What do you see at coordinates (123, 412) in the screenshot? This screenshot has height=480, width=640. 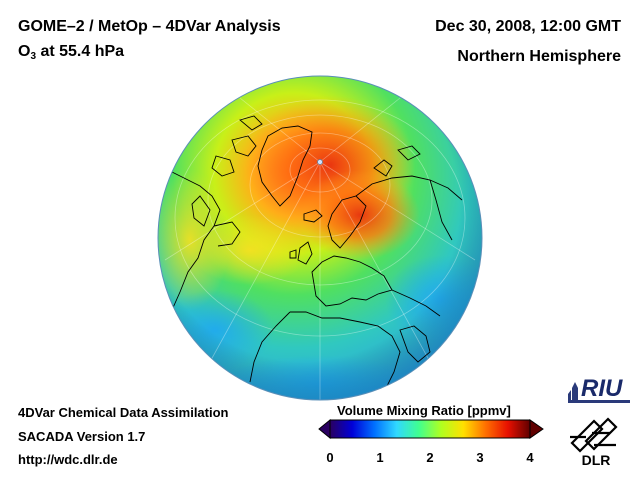 I see `footer-assimilation: 4DVar Chemical Data Assimilation` at bounding box center [123, 412].